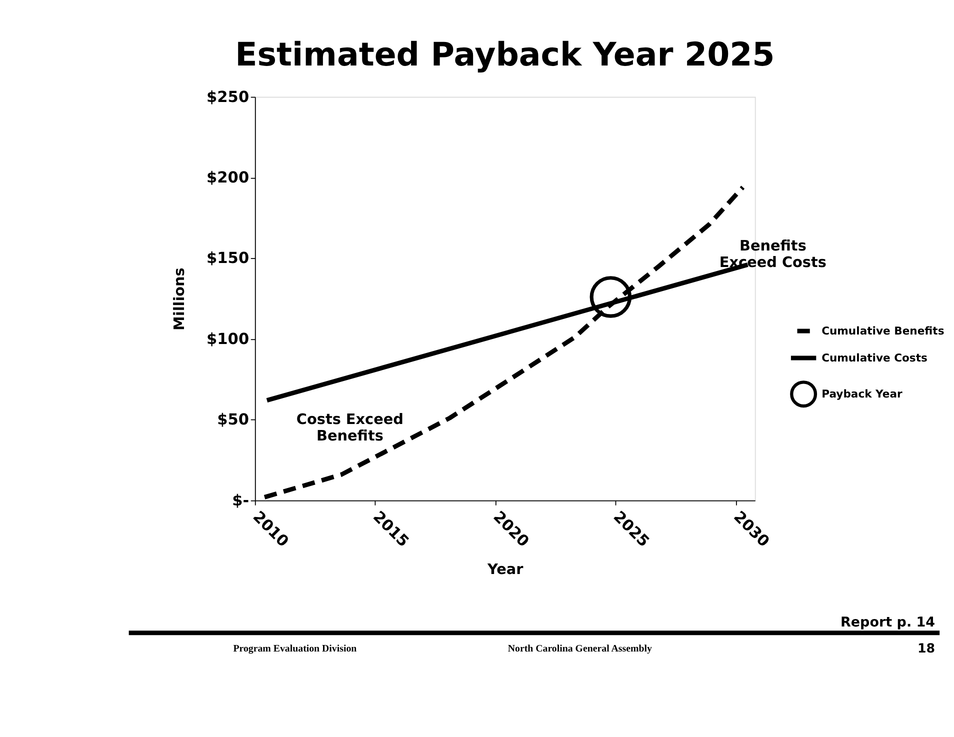 This screenshot has width=954, height=737. What do you see at coordinates (228, 339) in the screenshot?
I see `y-tick-label: $100` at bounding box center [228, 339].